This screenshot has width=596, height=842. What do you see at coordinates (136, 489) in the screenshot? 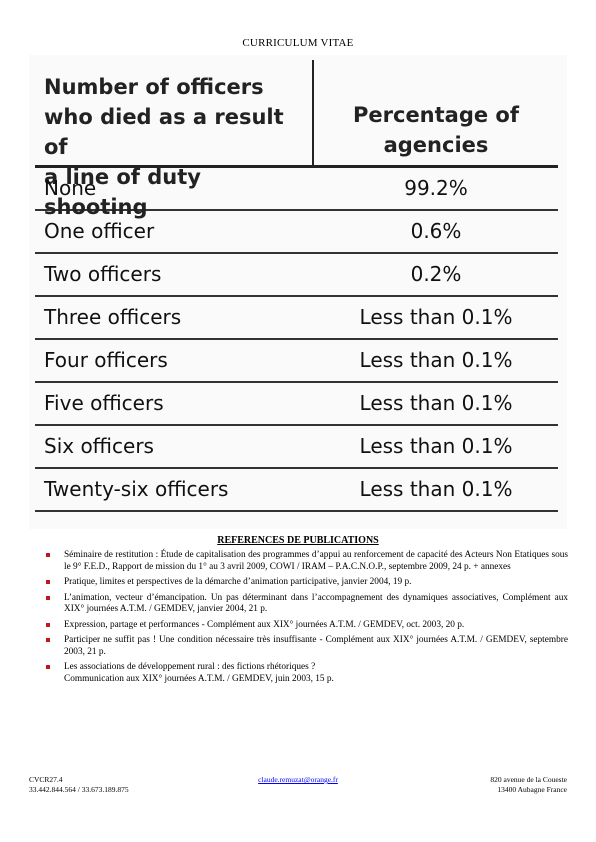
I see `row-label: Twenty-six officers` at bounding box center [136, 489].